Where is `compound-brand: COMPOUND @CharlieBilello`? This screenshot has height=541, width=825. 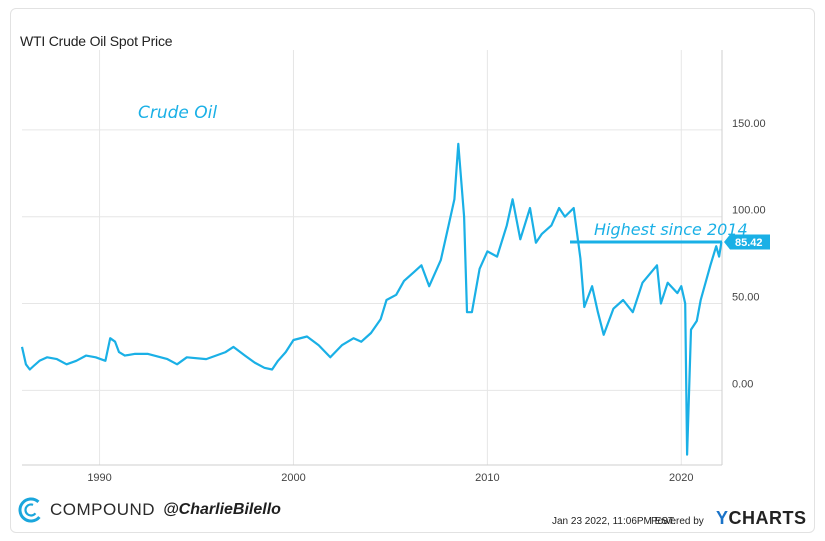
compound-brand: COMPOUND @CharlieBilello is located at coordinates (149, 510).